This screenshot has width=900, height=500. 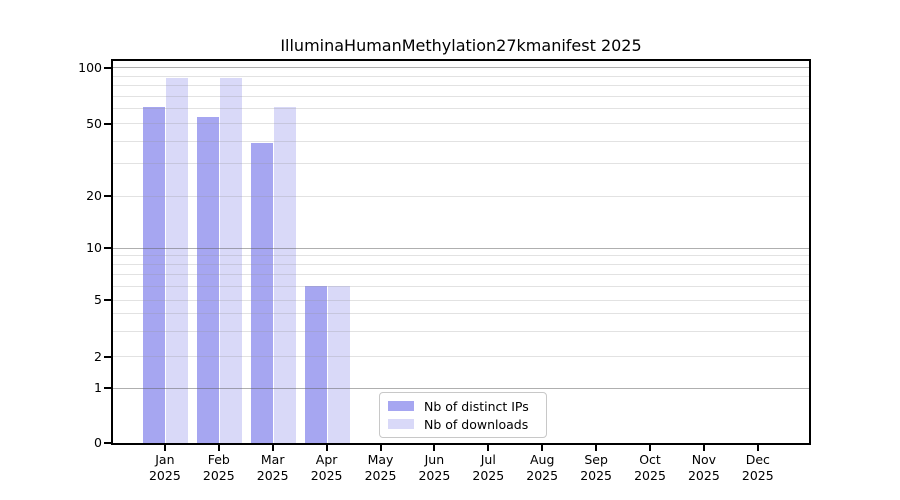 I want to click on y-tick-label: 100, so click(x=90, y=67).